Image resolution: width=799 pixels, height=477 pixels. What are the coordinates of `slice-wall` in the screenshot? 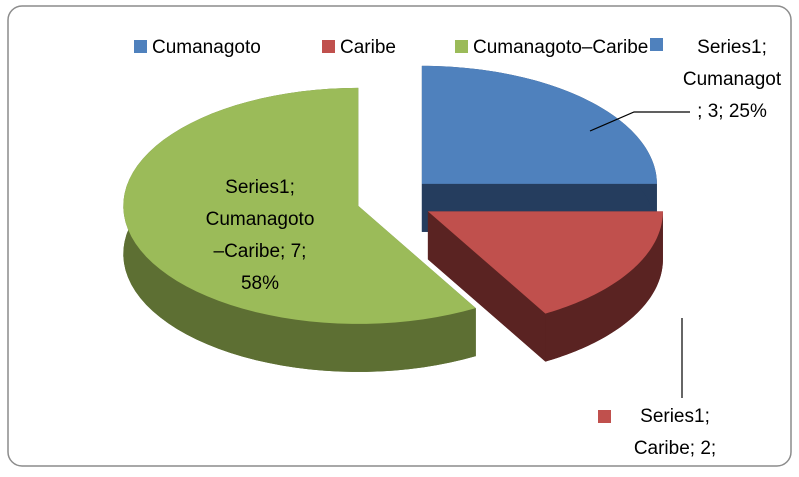 It's located at (486, 286).